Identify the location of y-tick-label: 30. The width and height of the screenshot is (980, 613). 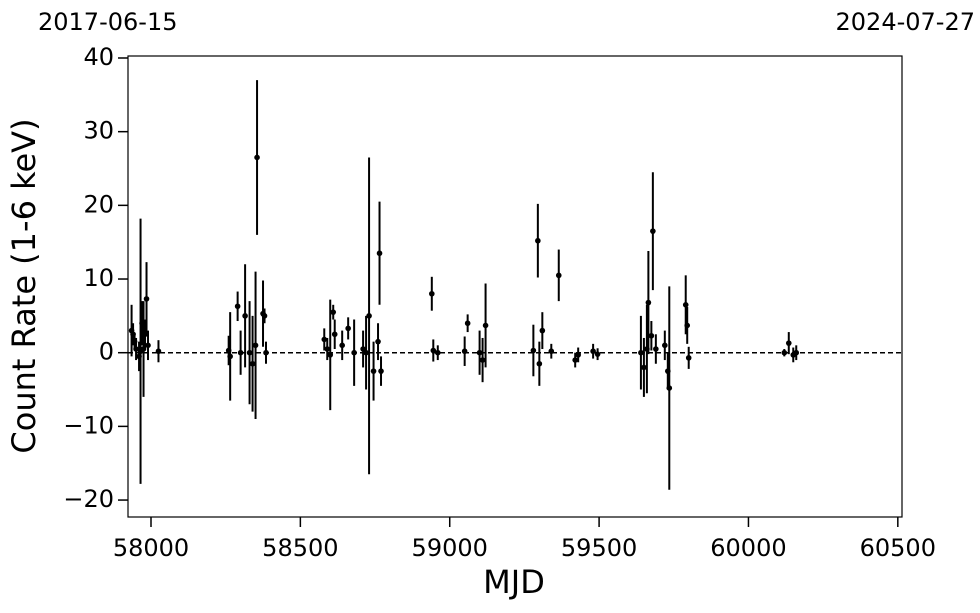
(98, 131).